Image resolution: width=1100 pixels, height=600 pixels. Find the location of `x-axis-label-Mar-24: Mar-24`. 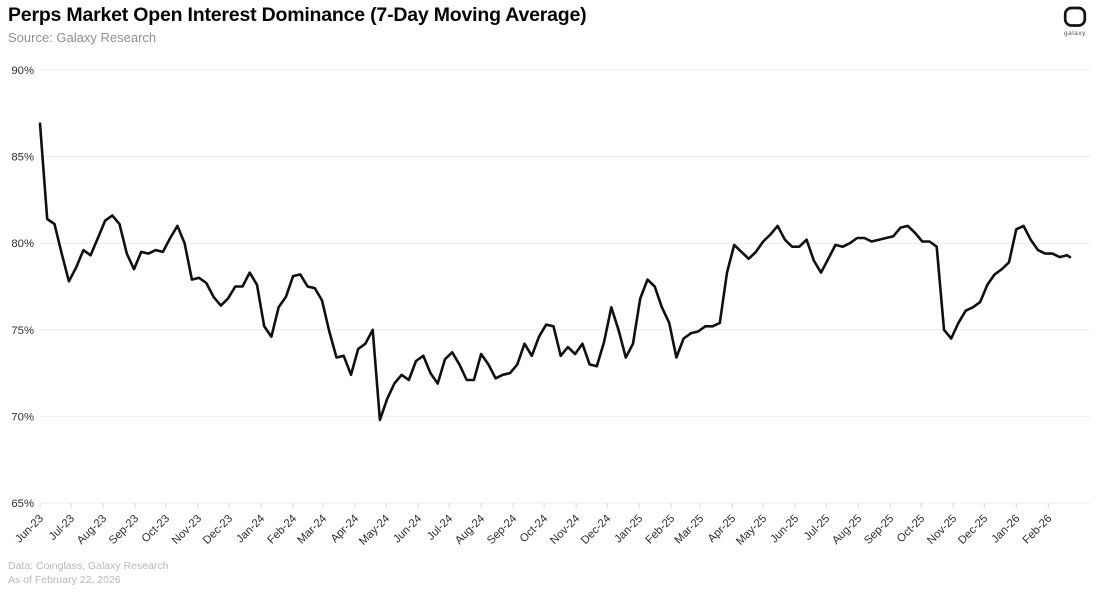

x-axis-label-Mar-24: Mar-24 is located at coordinates (312, 530).